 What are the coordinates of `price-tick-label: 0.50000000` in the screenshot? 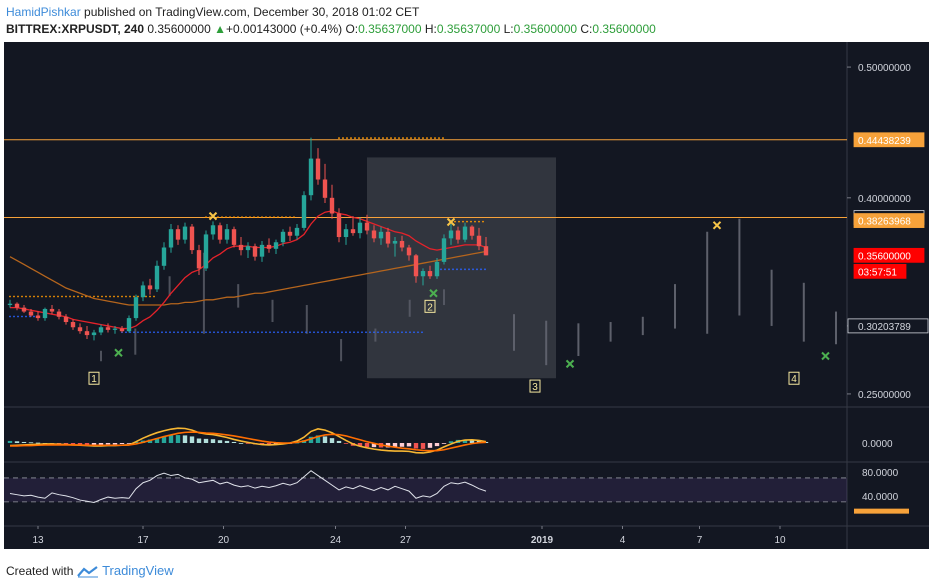 It's located at (884, 68).